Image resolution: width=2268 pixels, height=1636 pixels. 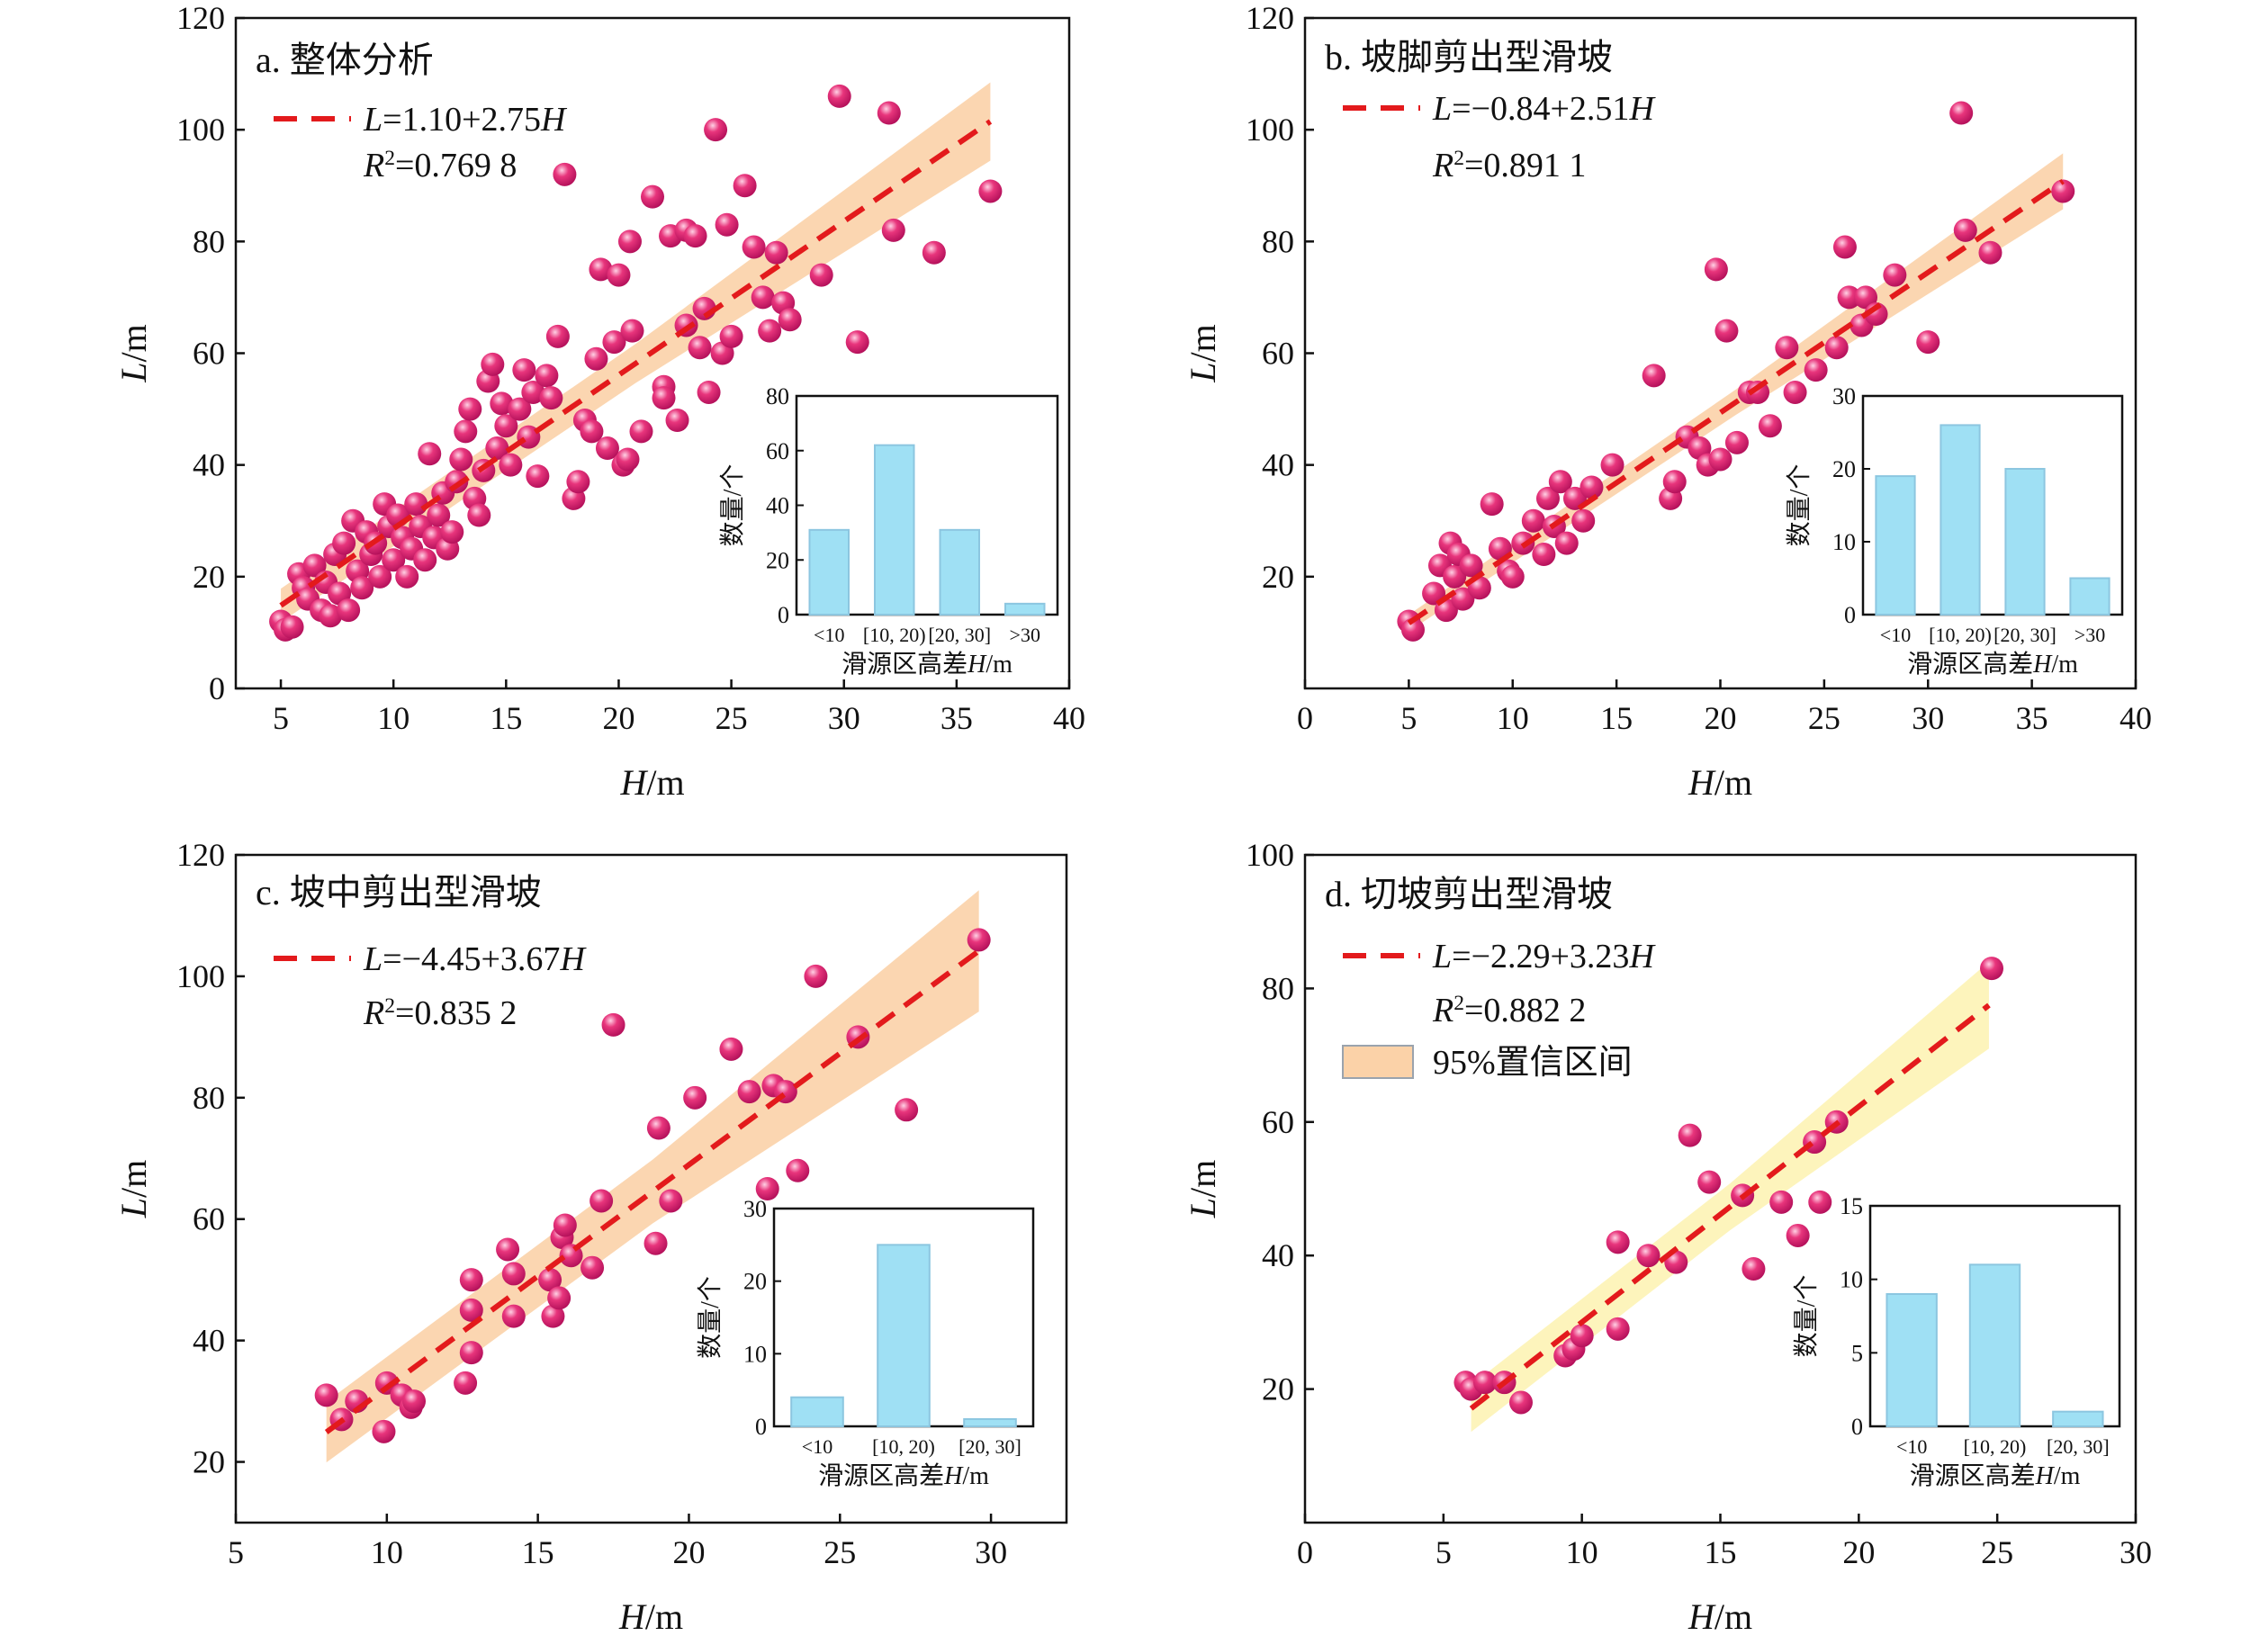 I want to click on inset-y-tick-label: 20, so click(x=755, y=1282).